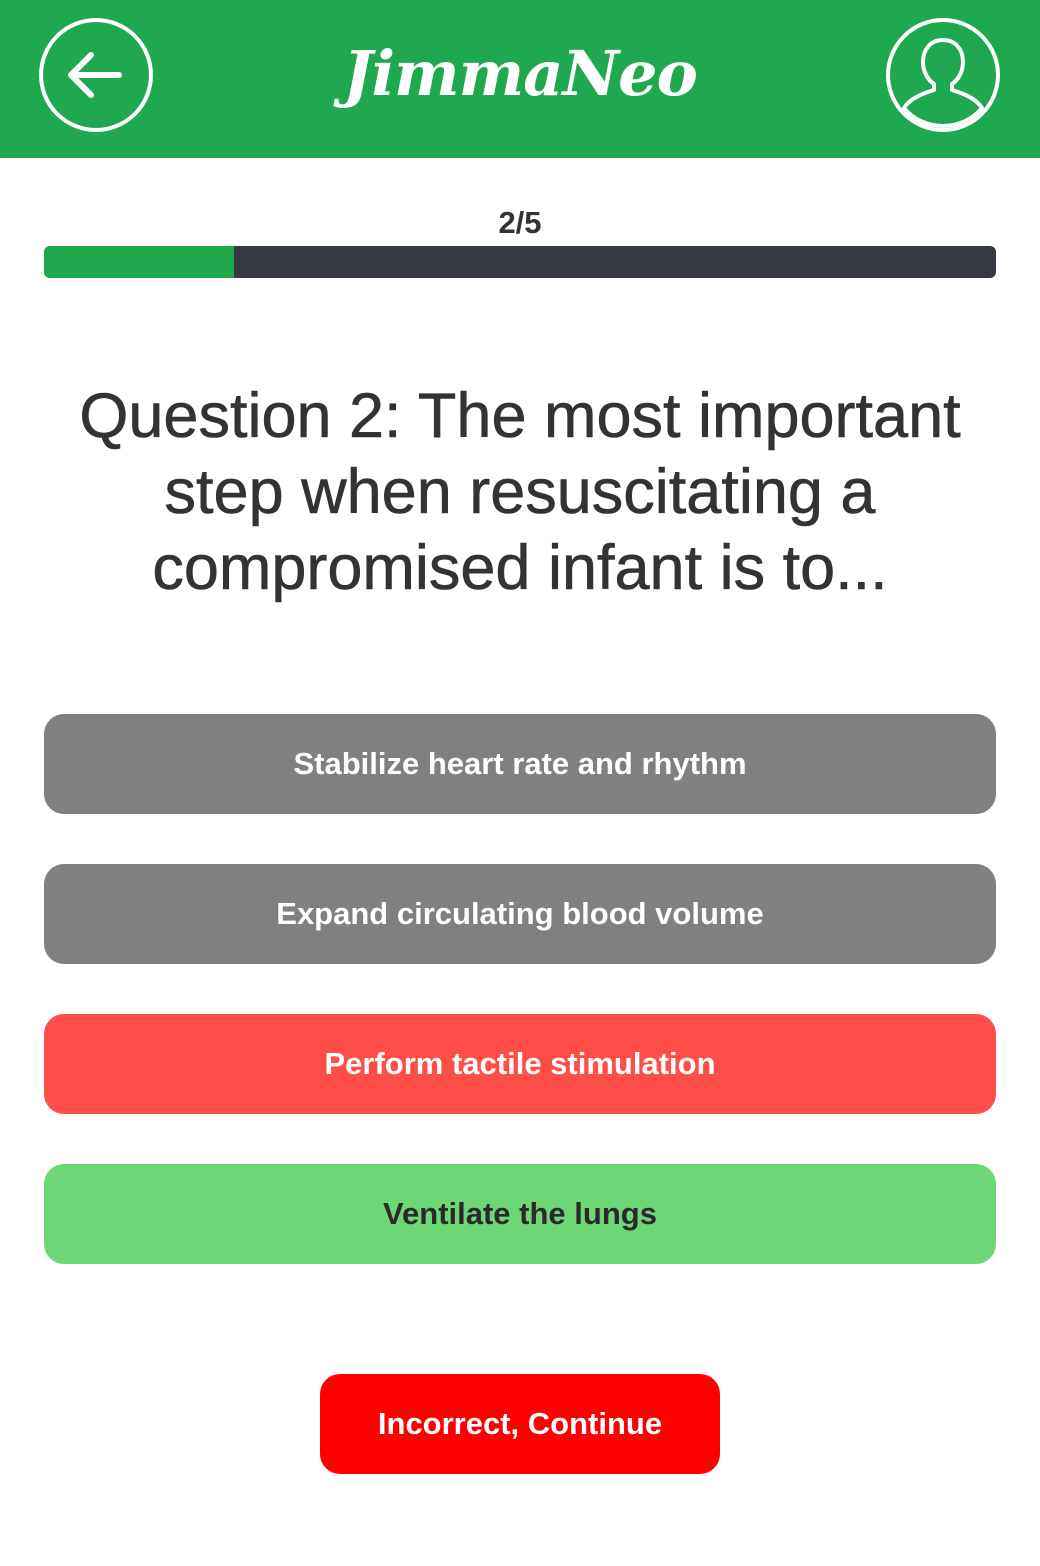 The height and width of the screenshot is (1566, 1040). What do you see at coordinates (520, 1064) in the screenshot?
I see `answer-option-3: Perform tactile stimulation` at bounding box center [520, 1064].